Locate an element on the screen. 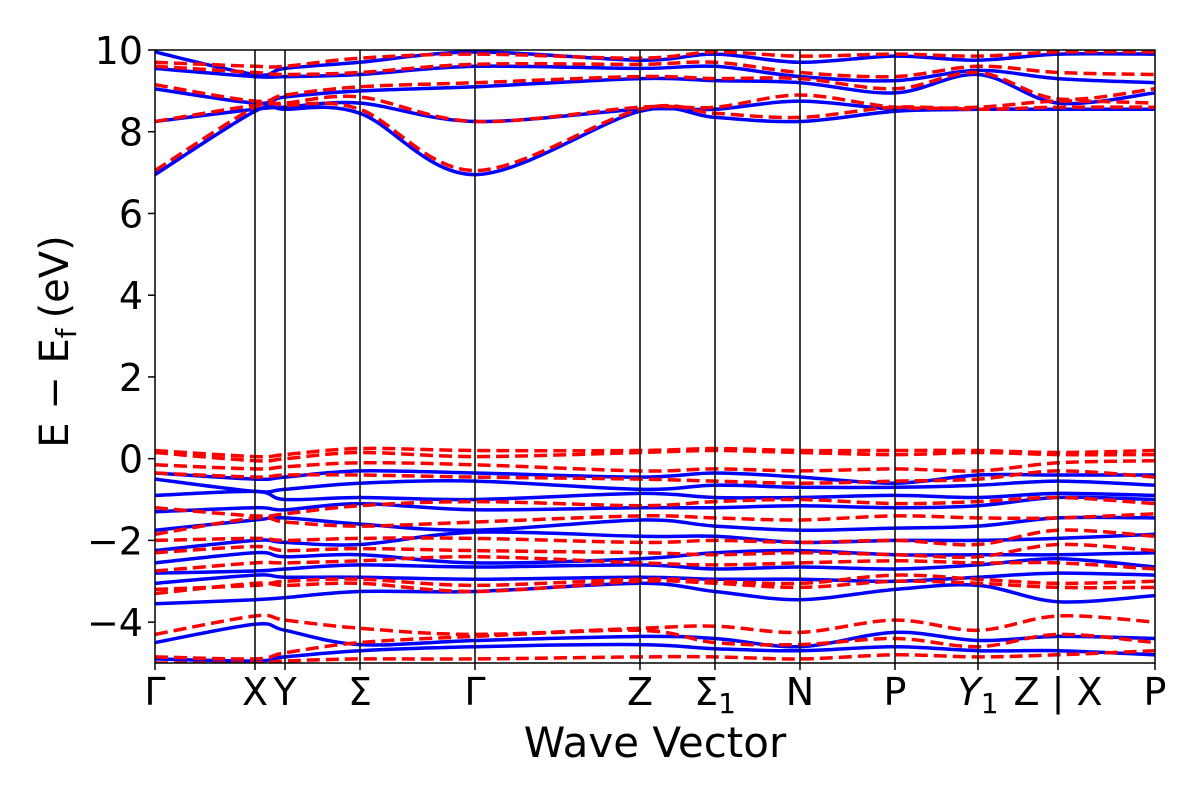 The image size is (1200, 800). y-axis-title-unit: (eV) is located at coordinates (55, 276).